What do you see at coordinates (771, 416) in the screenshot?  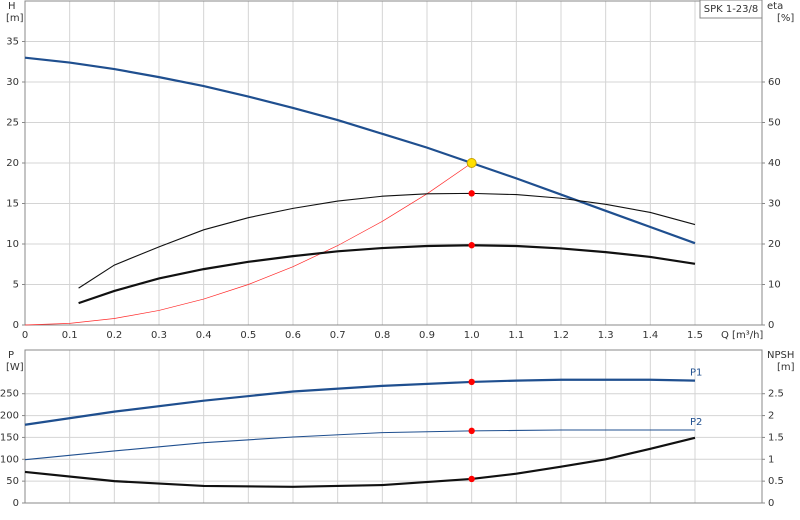 I see `y2-tick-label: 2` at bounding box center [771, 416].